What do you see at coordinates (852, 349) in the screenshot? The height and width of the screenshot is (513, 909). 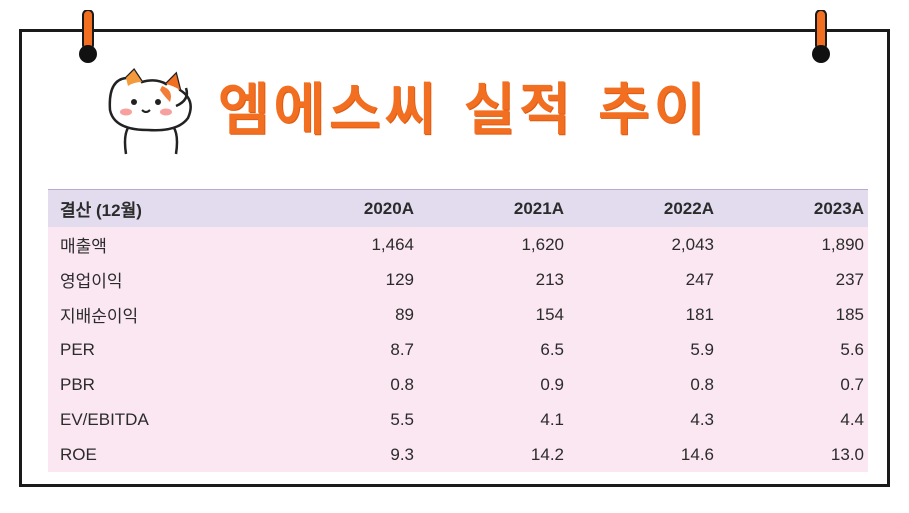 I see `table-cell: 5.6` at bounding box center [852, 349].